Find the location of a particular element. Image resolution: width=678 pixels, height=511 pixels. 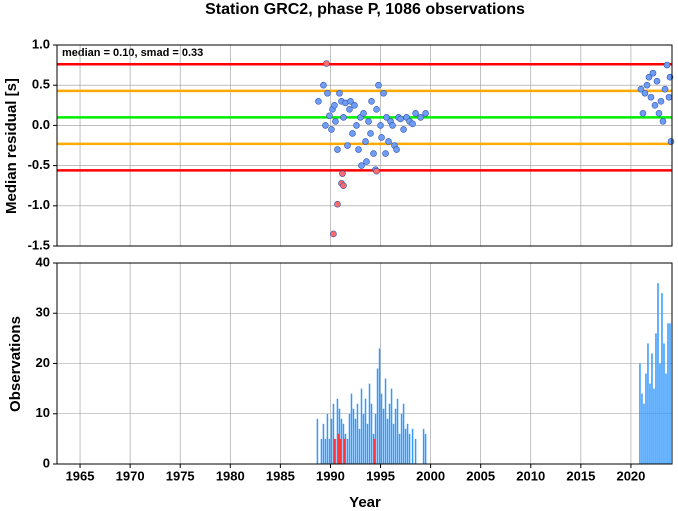

x-tick-label: 1975 is located at coordinates (180, 475).